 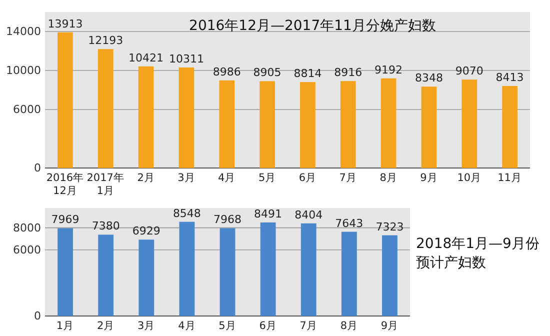 What do you see at coordinates (469, 71) in the screenshot?
I see `data-label: 9070` at bounding box center [469, 71].